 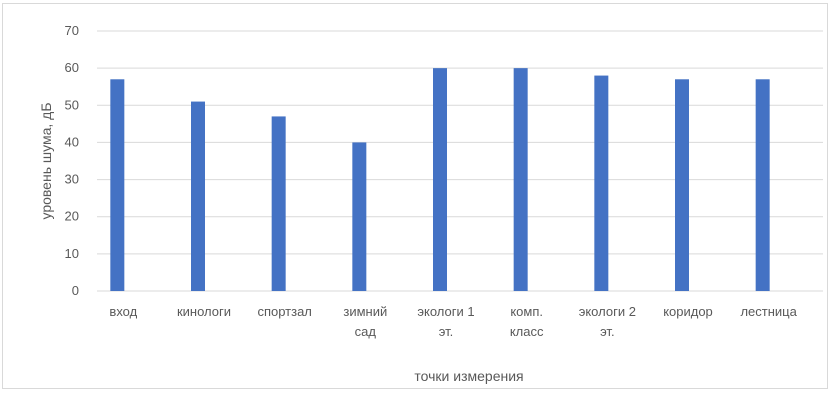 What do you see at coordinates (688, 311) in the screenshot?
I see `x-tick-label: коридор` at bounding box center [688, 311].